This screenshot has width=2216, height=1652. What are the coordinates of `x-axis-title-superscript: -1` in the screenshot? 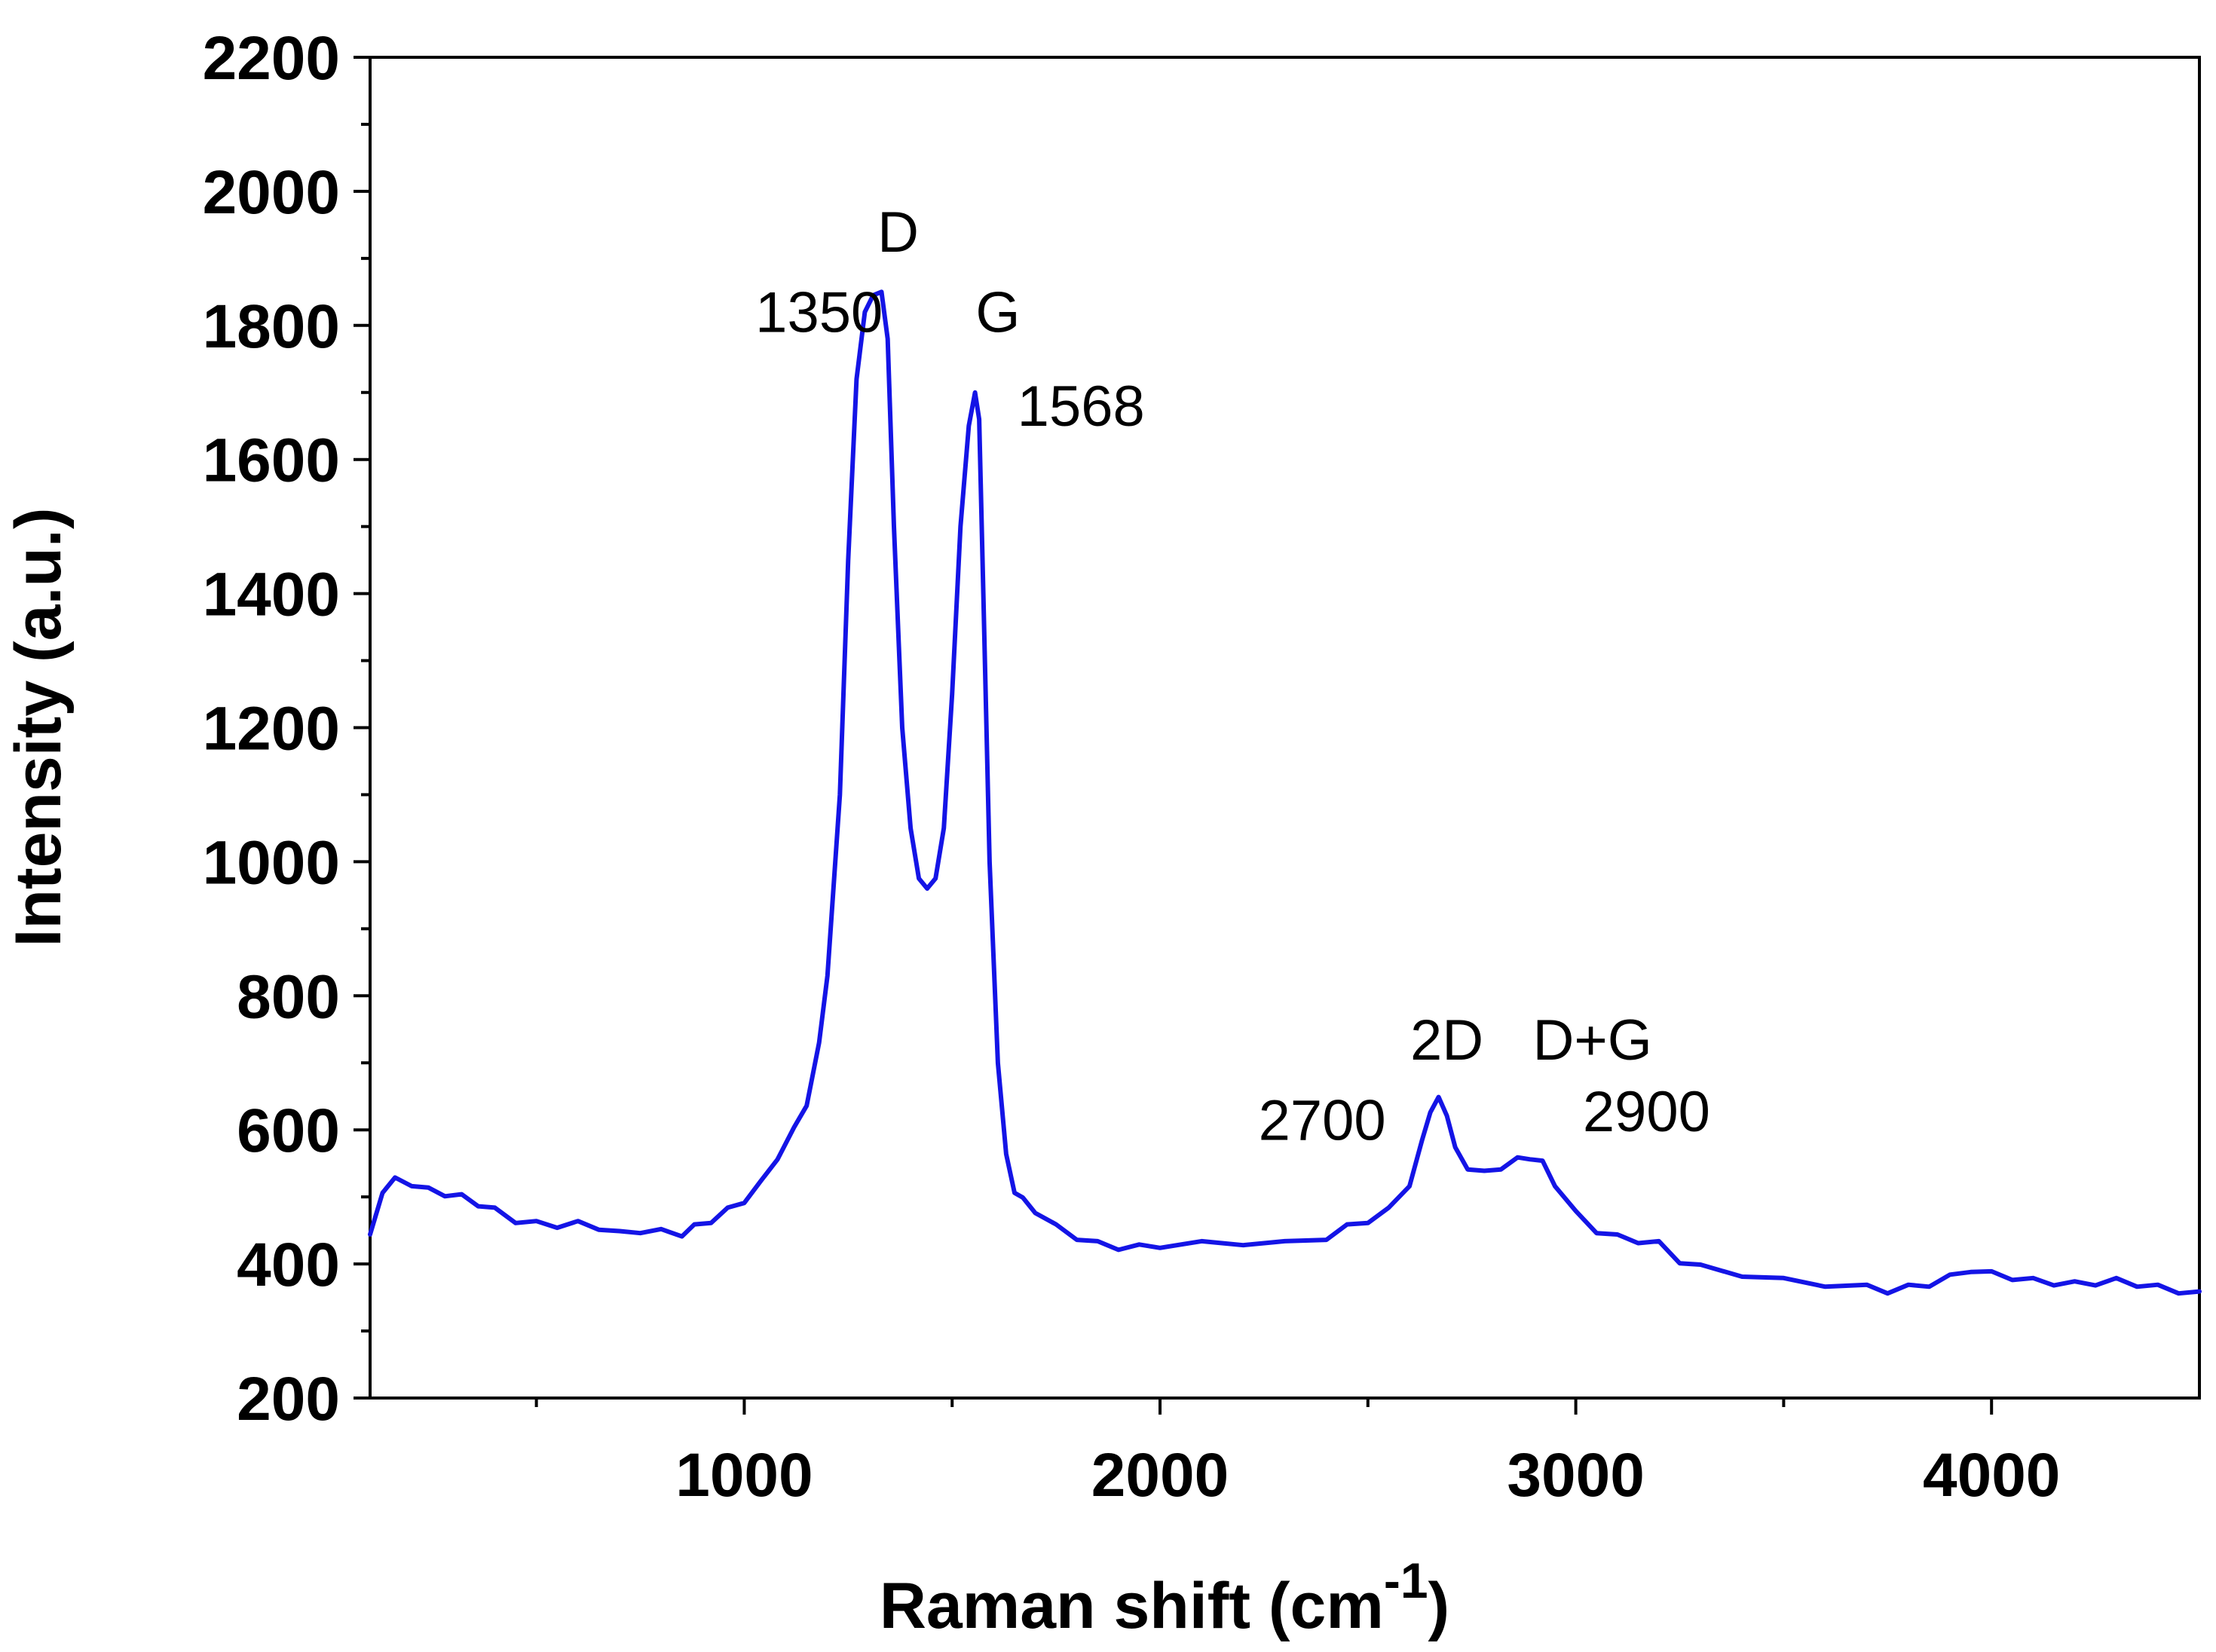 It's located at (1406, 1581).